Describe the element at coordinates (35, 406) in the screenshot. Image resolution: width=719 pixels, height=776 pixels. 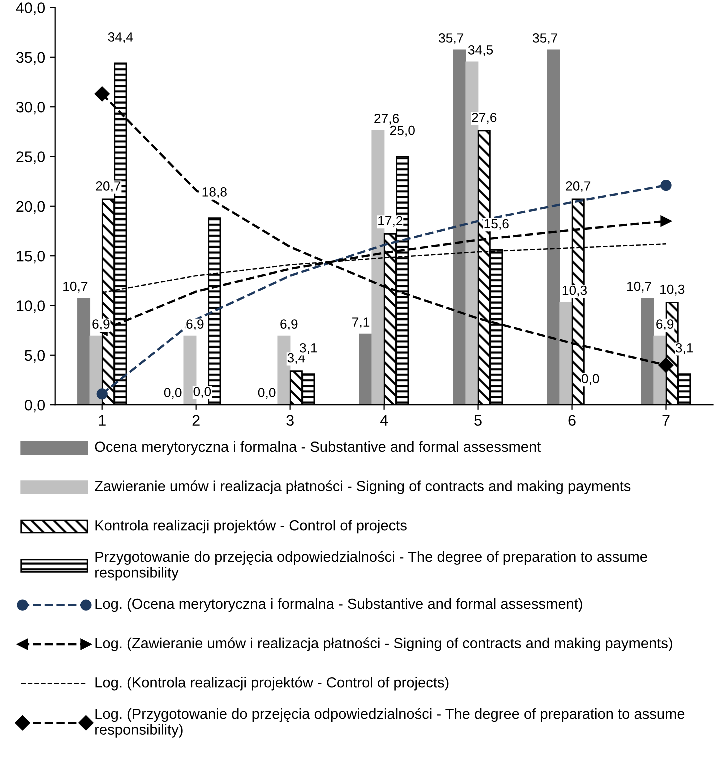
I see `y-tick-label: 0,0` at that location.